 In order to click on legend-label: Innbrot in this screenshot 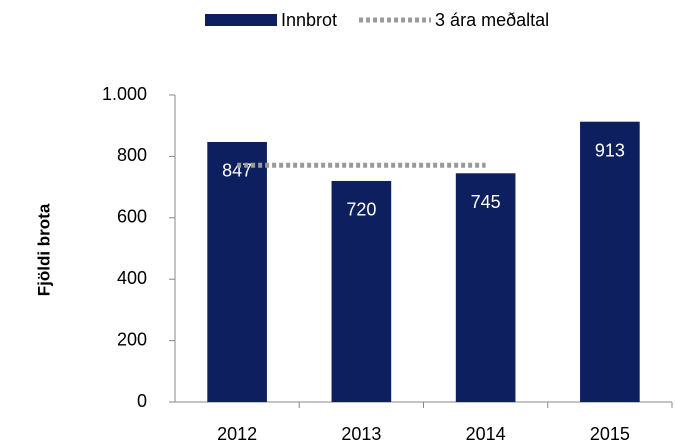, I will do `click(309, 20)`.